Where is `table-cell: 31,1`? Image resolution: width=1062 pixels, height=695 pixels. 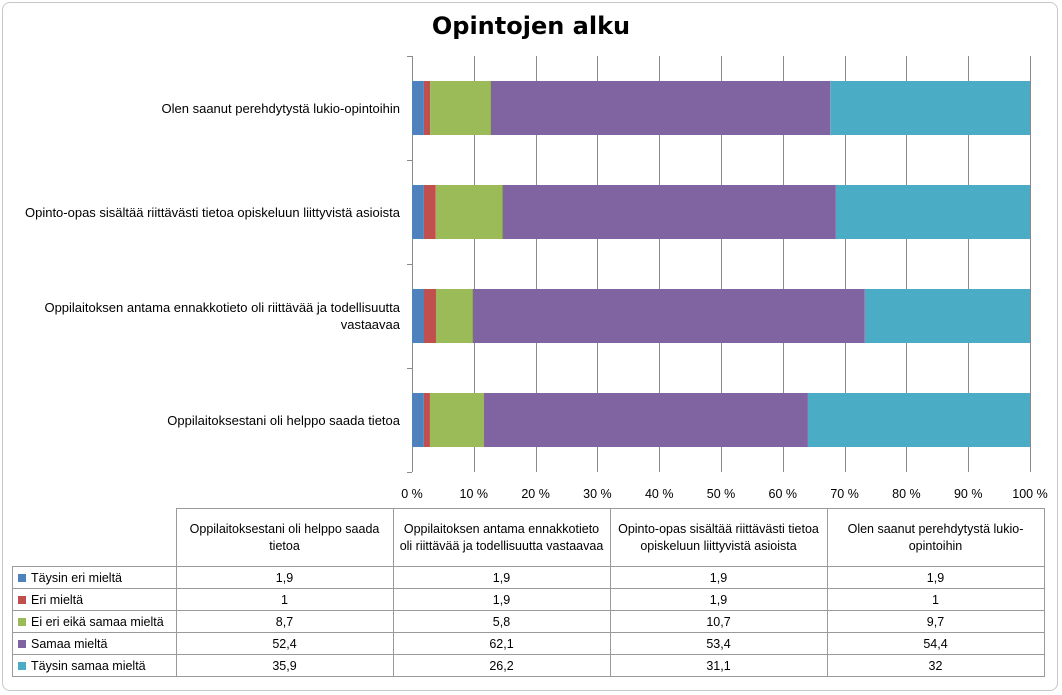
table-cell: 31,1 is located at coordinates (718, 665).